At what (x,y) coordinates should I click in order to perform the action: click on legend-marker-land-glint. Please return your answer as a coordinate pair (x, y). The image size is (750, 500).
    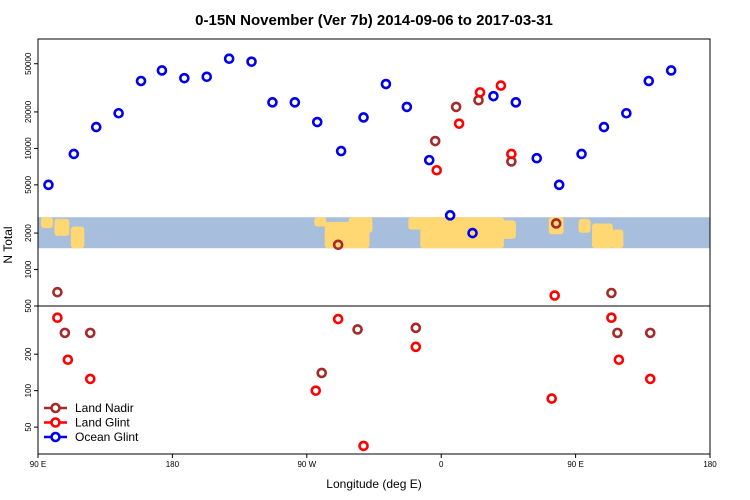
    Looking at the image, I should click on (55, 422).